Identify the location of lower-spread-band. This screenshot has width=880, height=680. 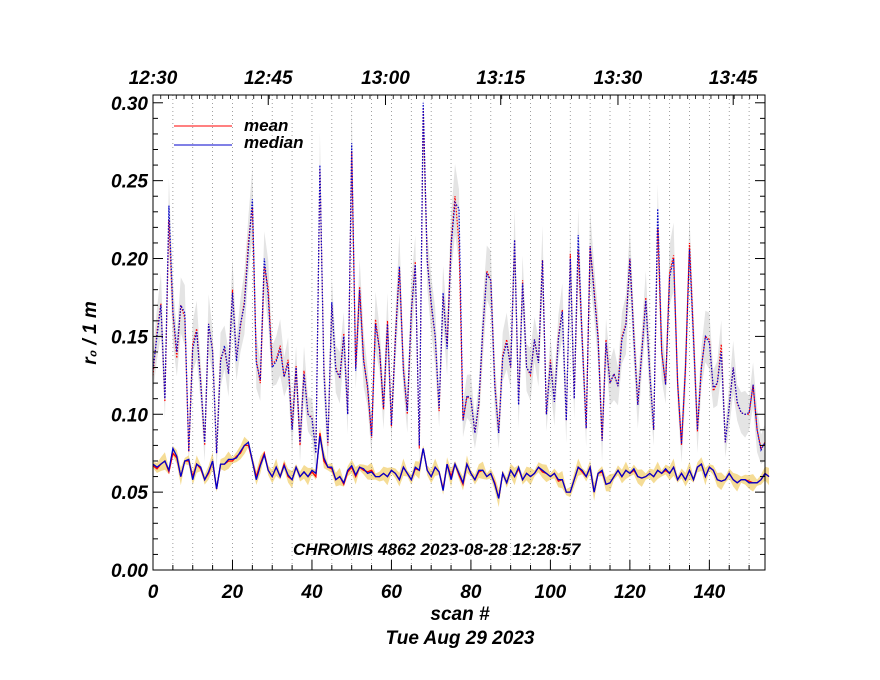
(461, 467).